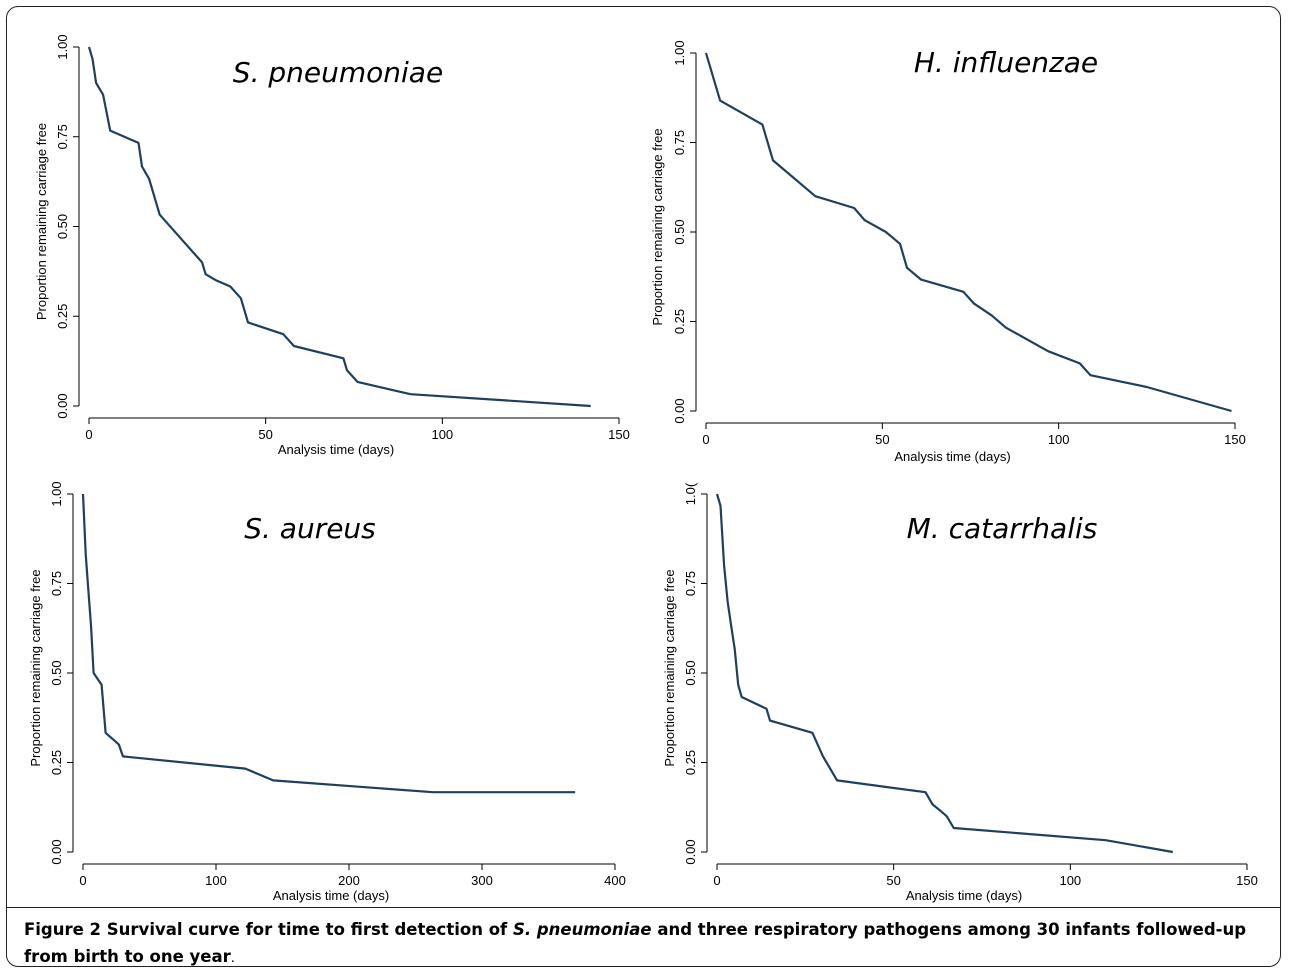 This screenshot has width=1289, height=973. What do you see at coordinates (1006, 62) in the screenshot?
I see `panel-title: H. influenzae` at bounding box center [1006, 62].